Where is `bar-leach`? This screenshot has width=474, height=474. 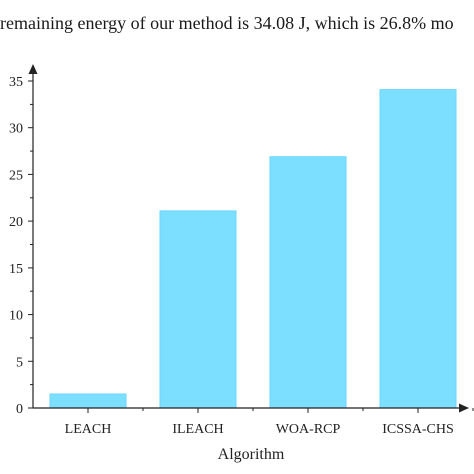
bar-leach is located at coordinates (88, 401).